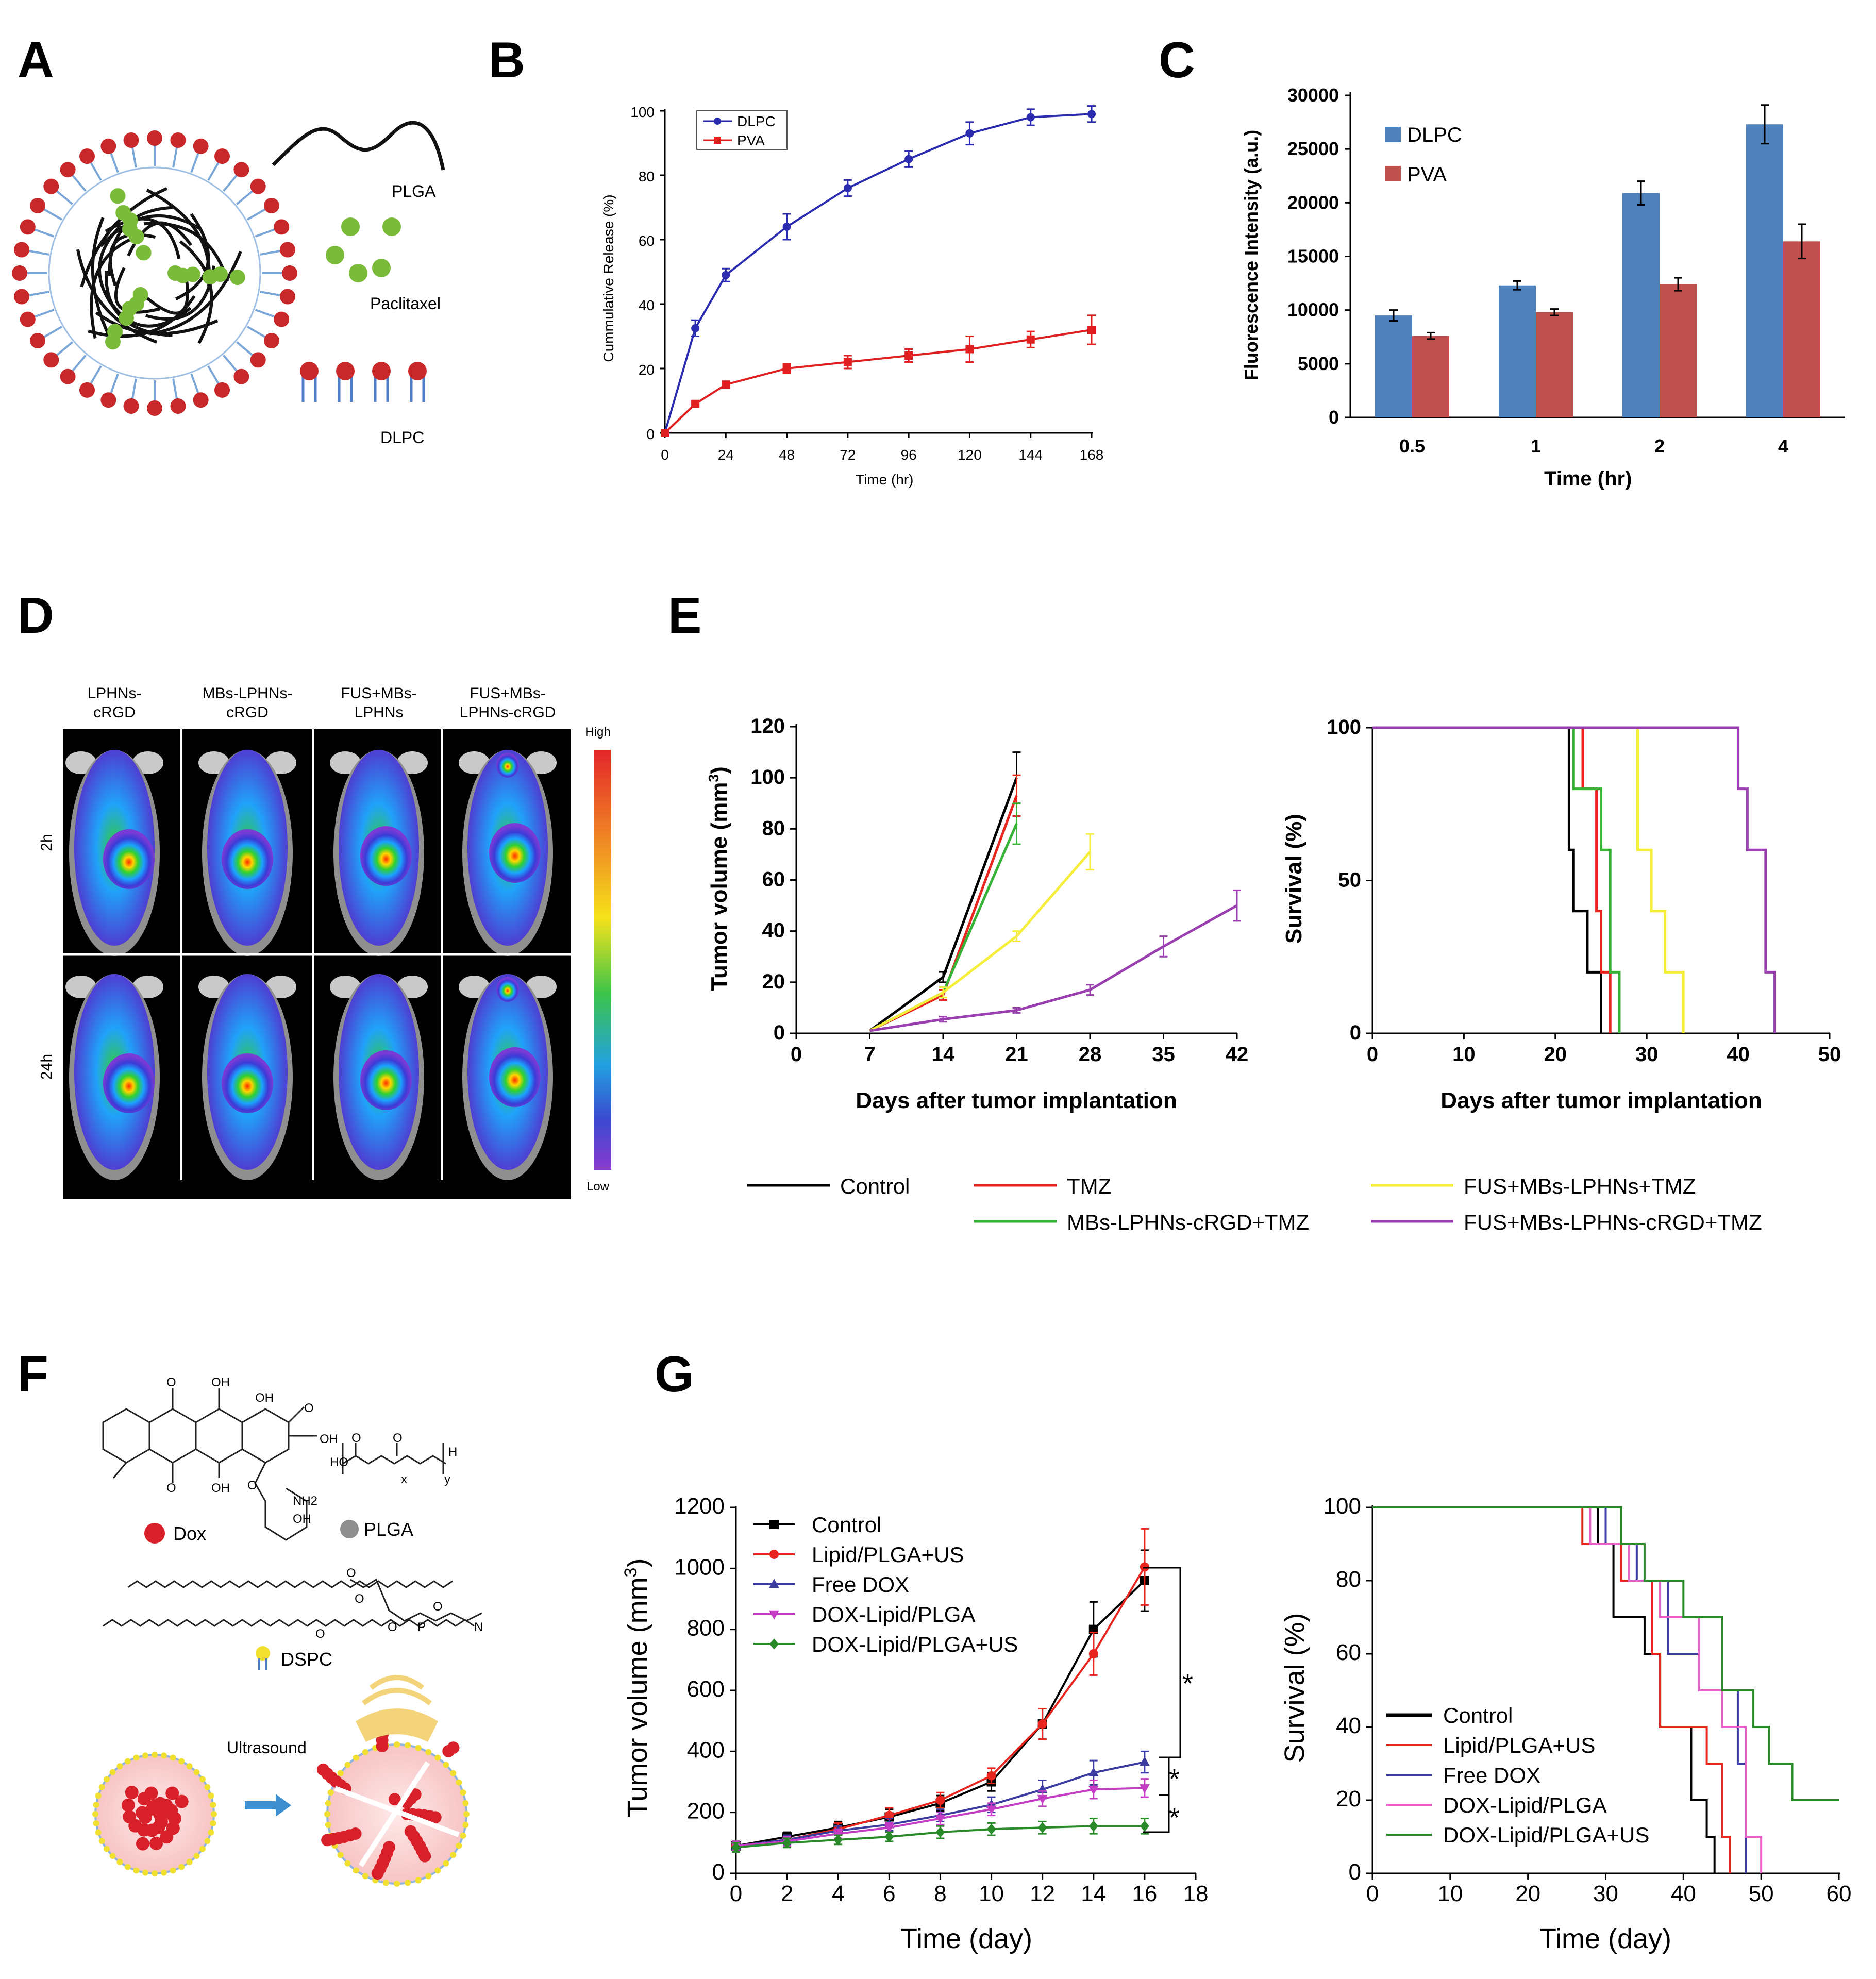 This screenshot has height=1979, width=1876. Describe the element at coordinates (268, 1805) in the screenshot. I see `release-arrow-icon` at that location.